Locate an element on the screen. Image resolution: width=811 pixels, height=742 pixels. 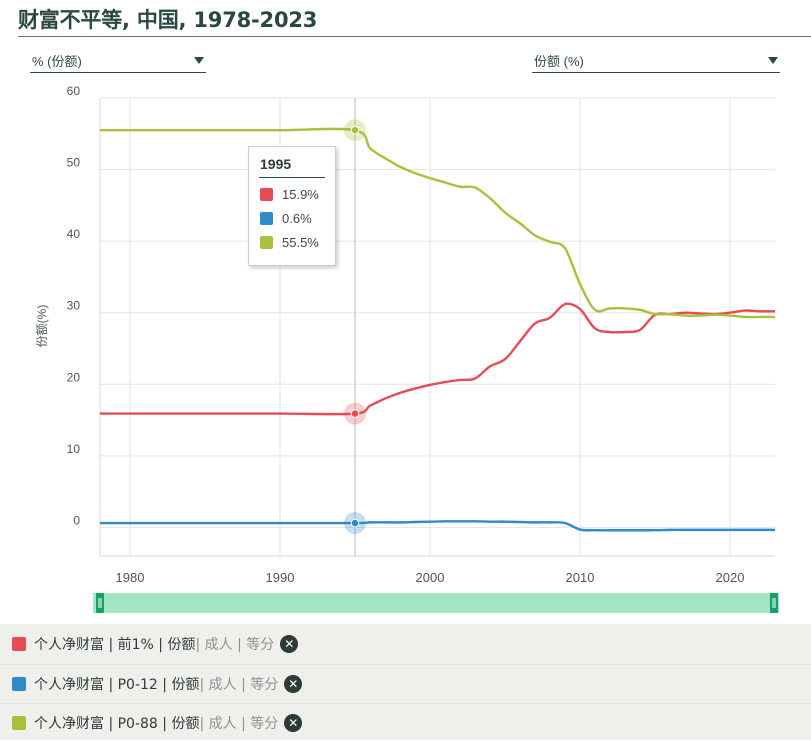
hover-point-top1 is located at coordinates (355, 413).